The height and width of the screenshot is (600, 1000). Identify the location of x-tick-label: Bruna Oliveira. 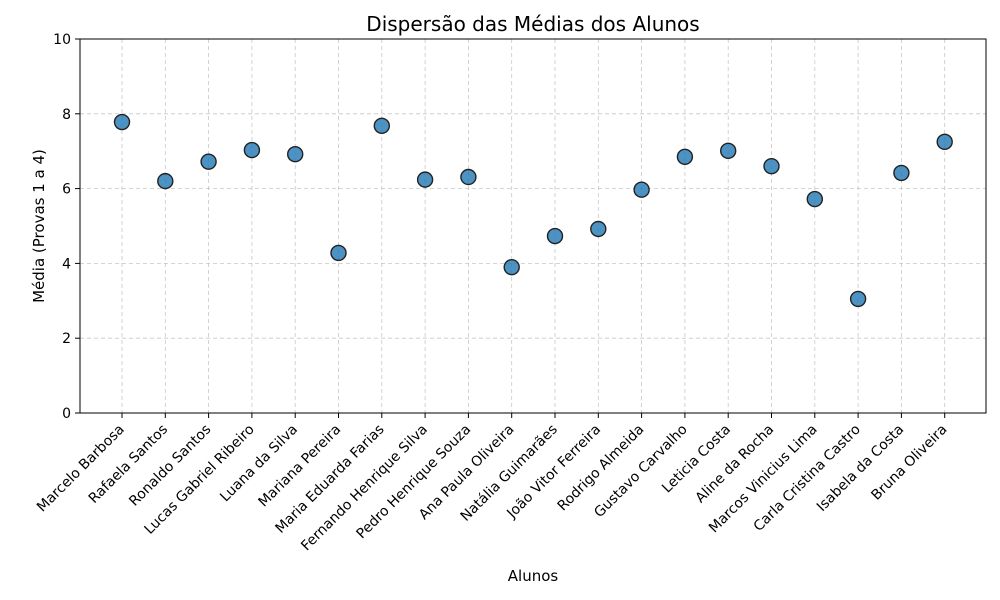
(909, 463).